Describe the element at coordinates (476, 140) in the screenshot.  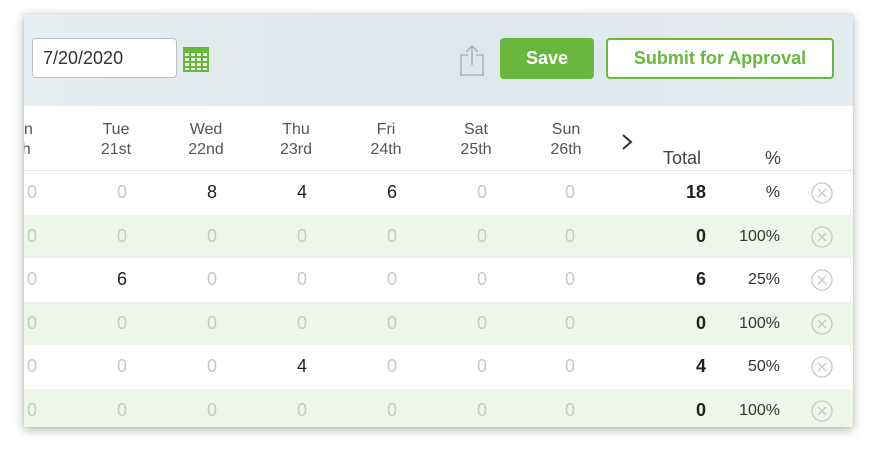
I see `day-column-header: Sat 25th` at that location.